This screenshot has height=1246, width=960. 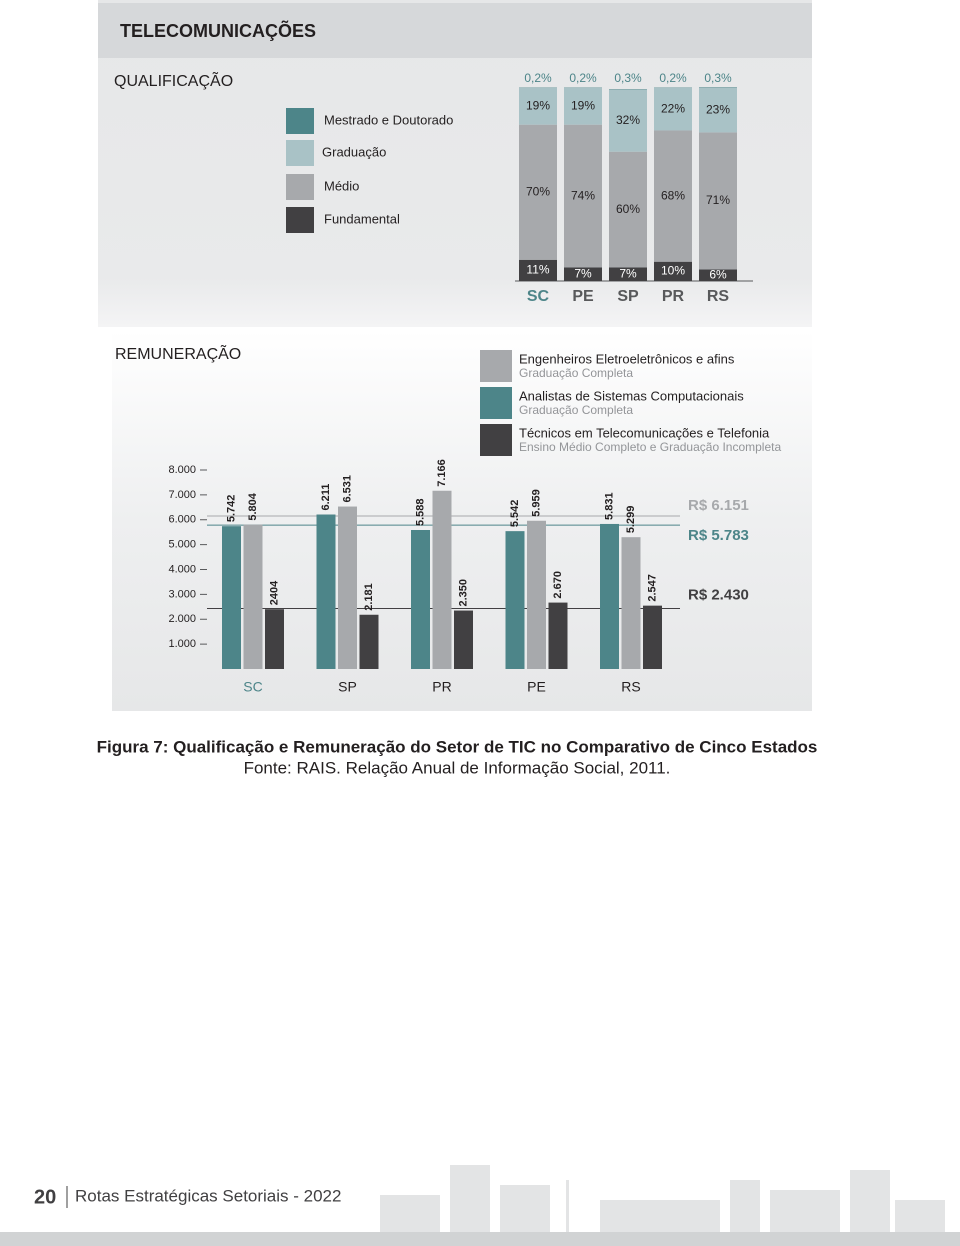 What do you see at coordinates (347, 489) in the screenshot?
I see `value-label: 6.531` at bounding box center [347, 489].